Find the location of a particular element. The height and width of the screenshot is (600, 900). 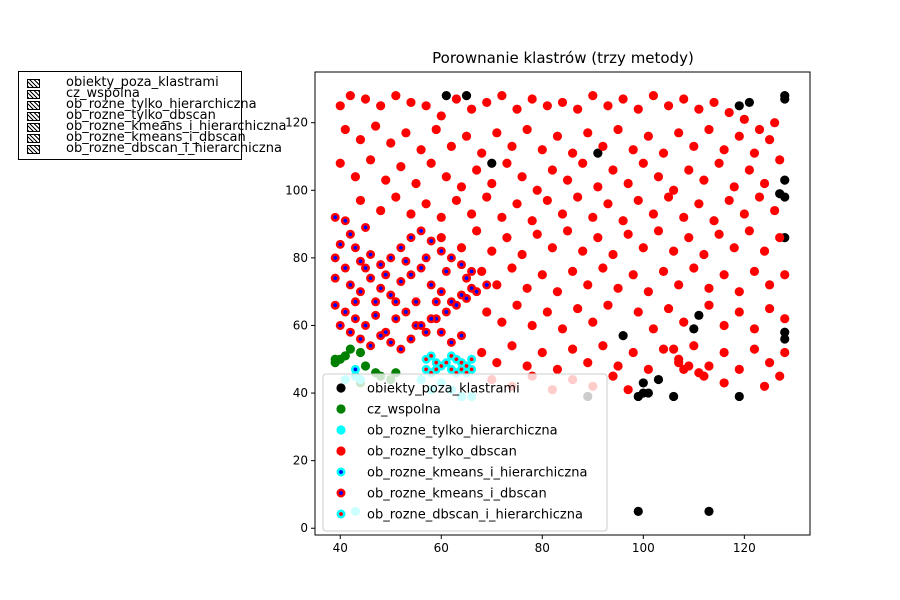

outer-legend-label: cz_wspolna is located at coordinates (103, 93).